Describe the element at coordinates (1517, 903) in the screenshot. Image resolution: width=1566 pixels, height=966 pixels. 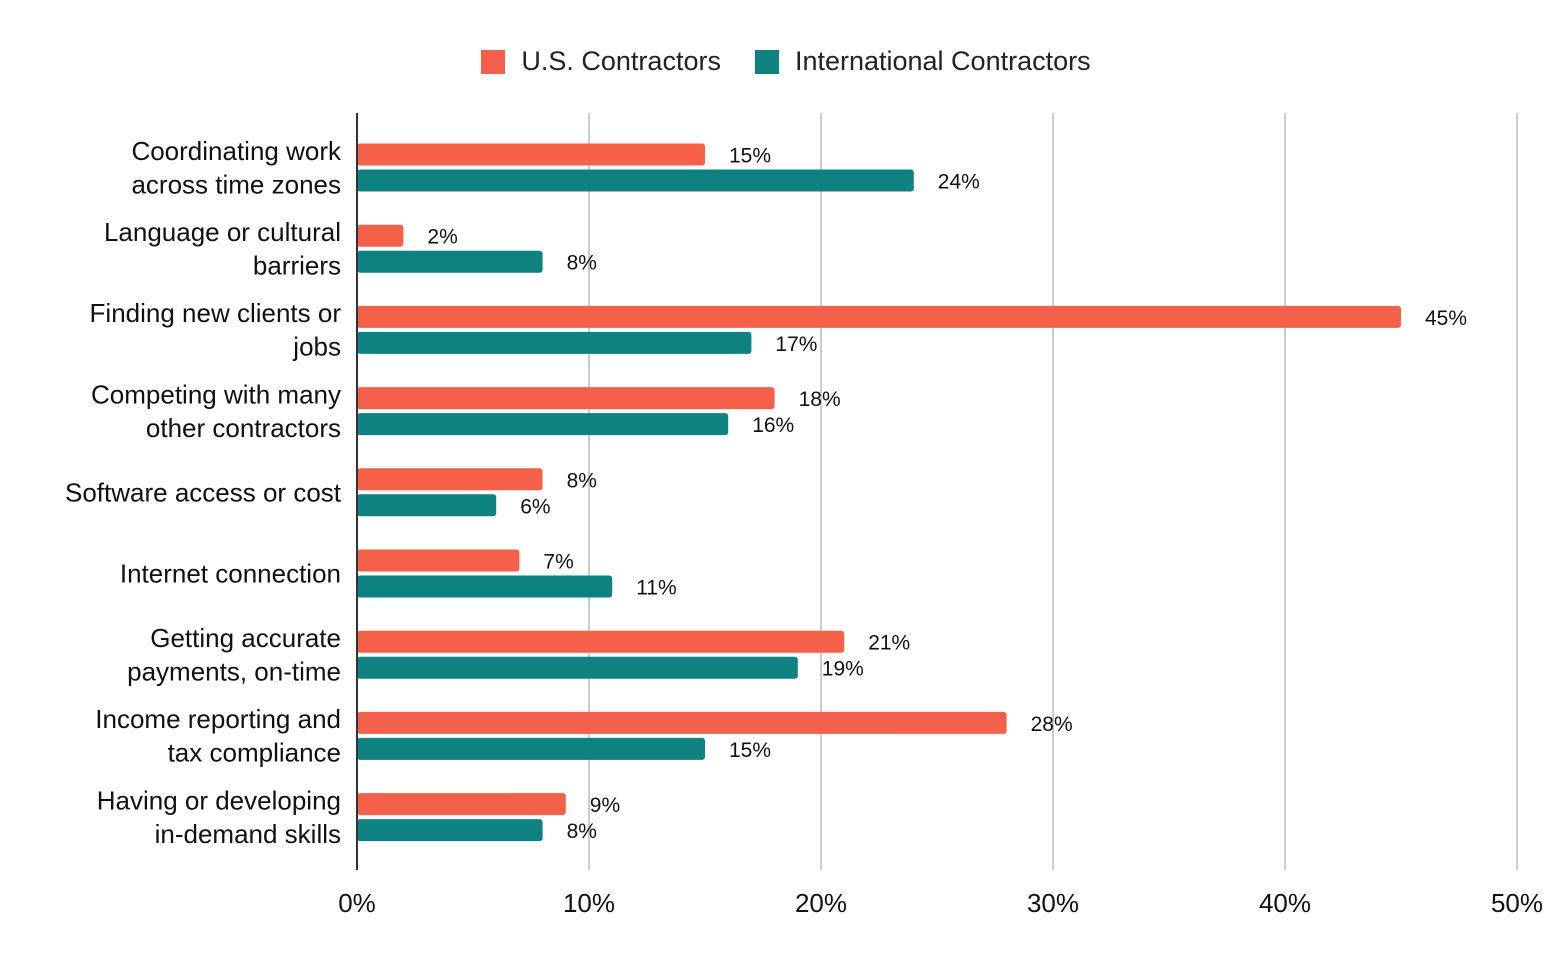
I see `x-tick-label: 50%` at that location.